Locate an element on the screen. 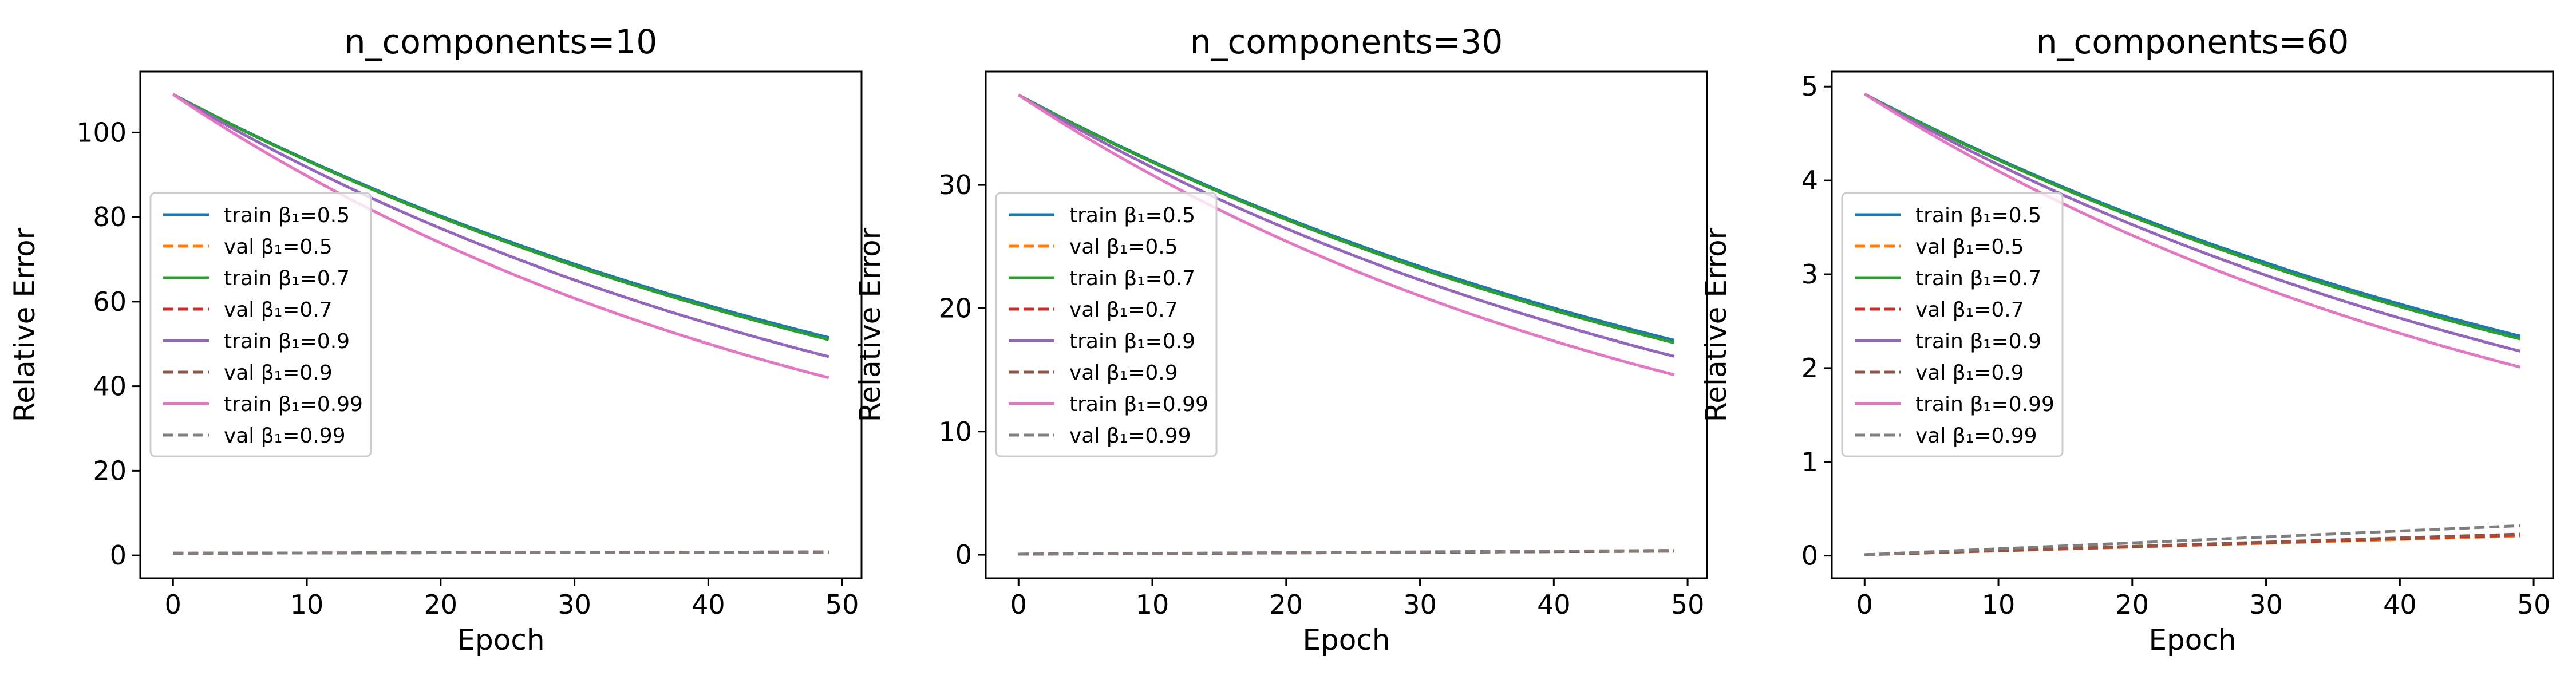 This screenshot has height=687, width=2576. y-tick-label: 30 is located at coordinates (955, 184).